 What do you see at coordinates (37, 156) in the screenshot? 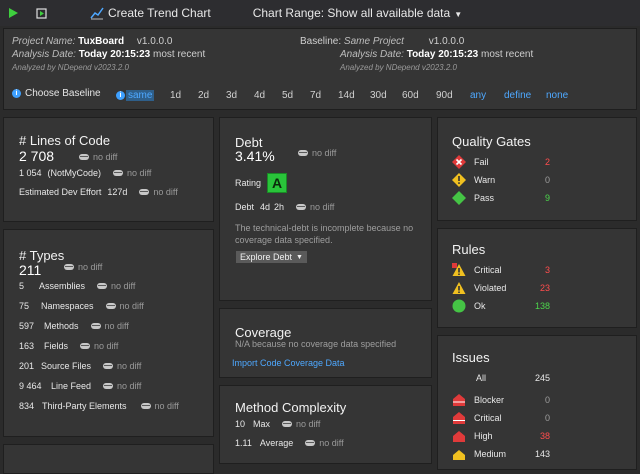
I see `loc-value: 2 708` at bounding box center [37, 156].